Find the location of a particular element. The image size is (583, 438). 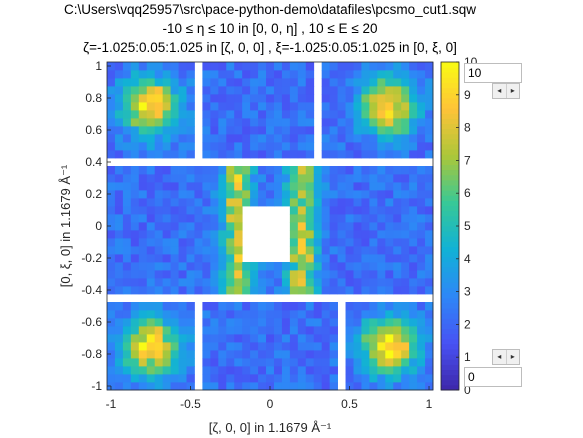

upper-limit-stepper: ◂ ▸ is located at coordinates (506, 91).